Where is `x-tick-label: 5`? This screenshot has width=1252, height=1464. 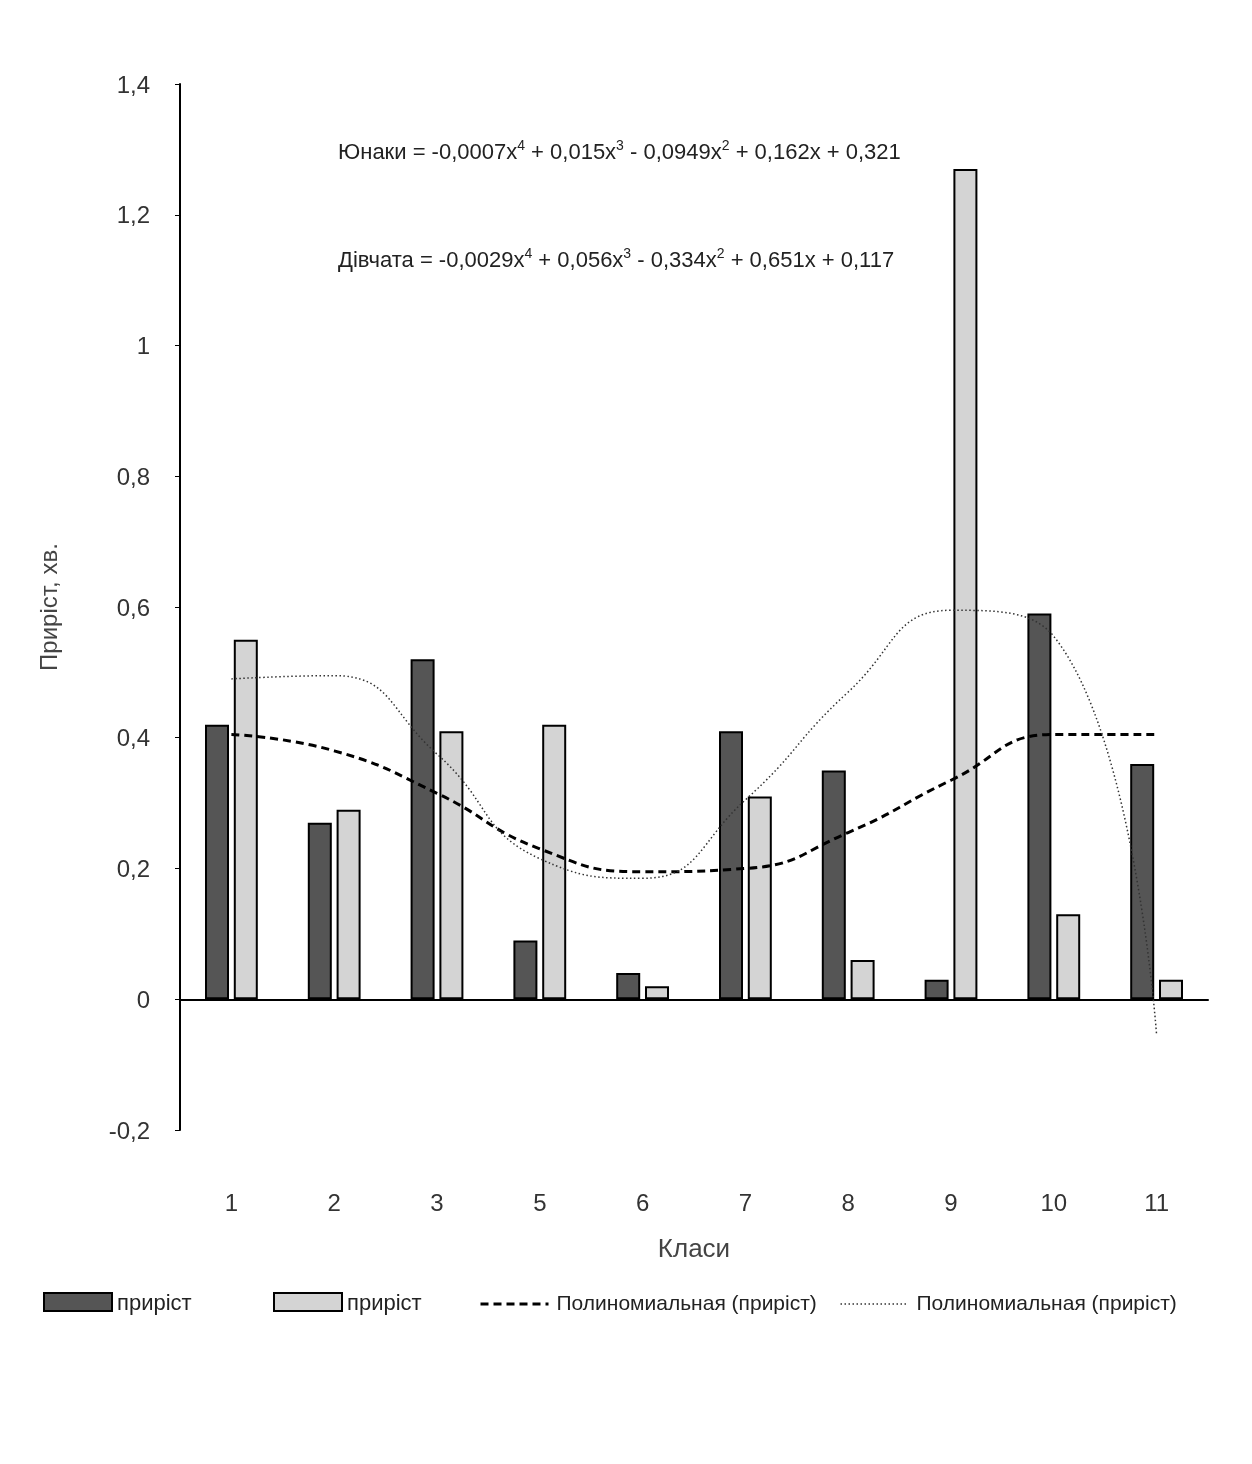
x-tick-label: 5 is located at coordinates (540, 1202).